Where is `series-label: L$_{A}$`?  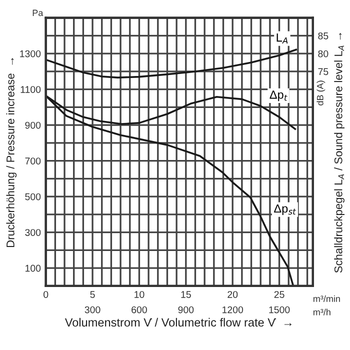
series-label: L$_{A}$ is located at coordinates (282, 38).